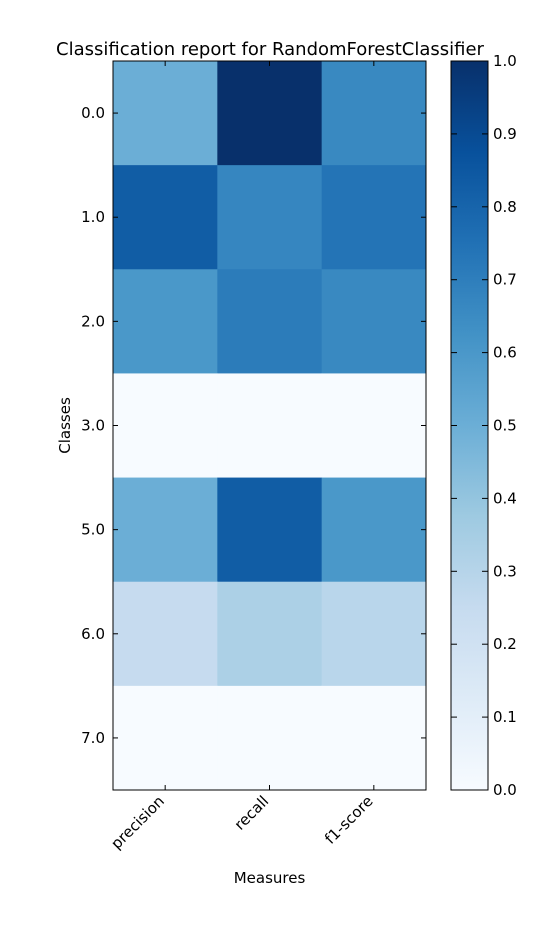 This screenshot has width=550, height=931. I want to click on colorbar-tick-label: 0.5, so click(505, 426).